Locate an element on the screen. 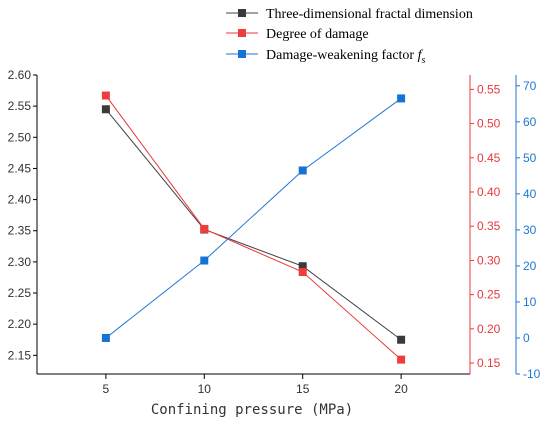 The height and width of the screenshot is (421, 550). legend-label-0: Three-dimensional fractal dimension is located at coordinates (369, 14).